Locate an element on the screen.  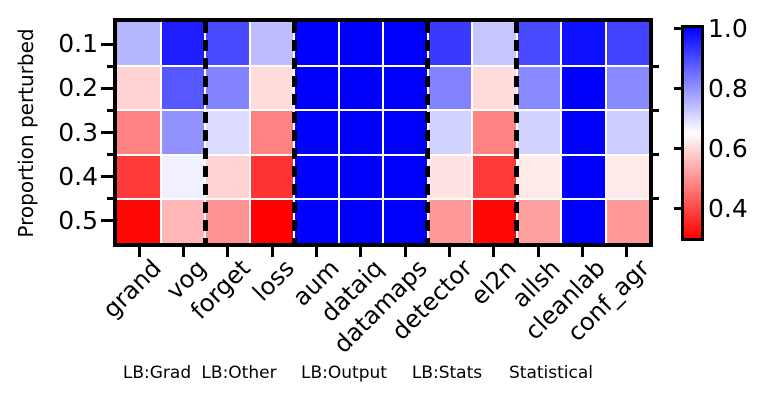
heatmap-cell-conf_agr-0.1 is located at coordinates (627, 43).